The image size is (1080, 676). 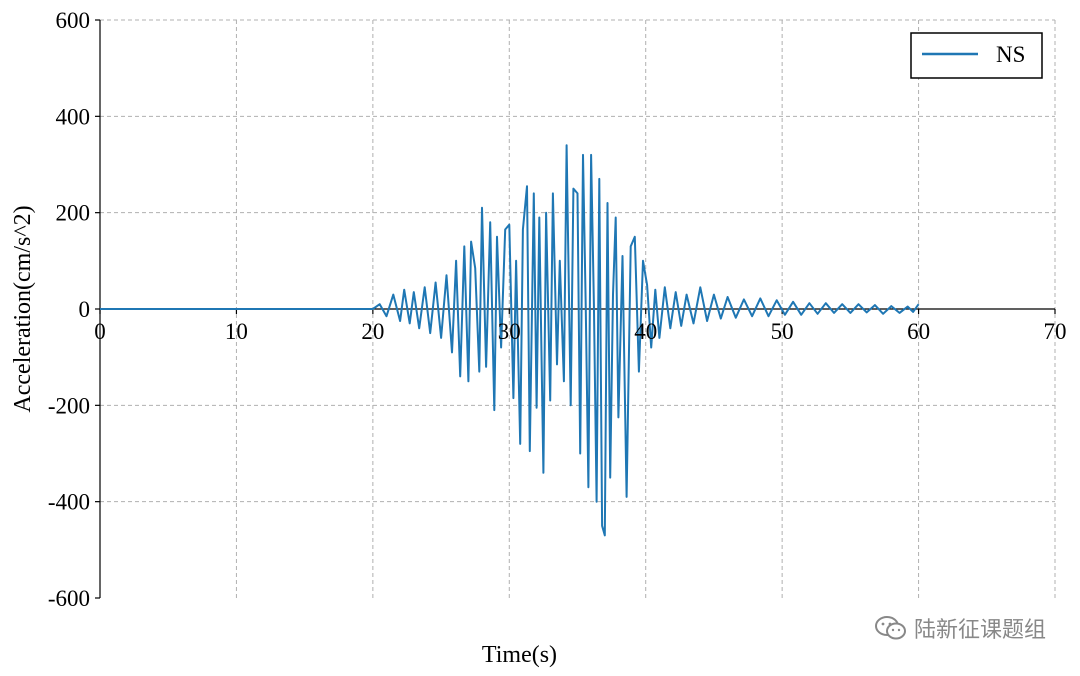 What do you see at coordinates (519, 655) in the screenshot?
I see `x-axis-title: Time(s)` at bounding box center [519, 655].